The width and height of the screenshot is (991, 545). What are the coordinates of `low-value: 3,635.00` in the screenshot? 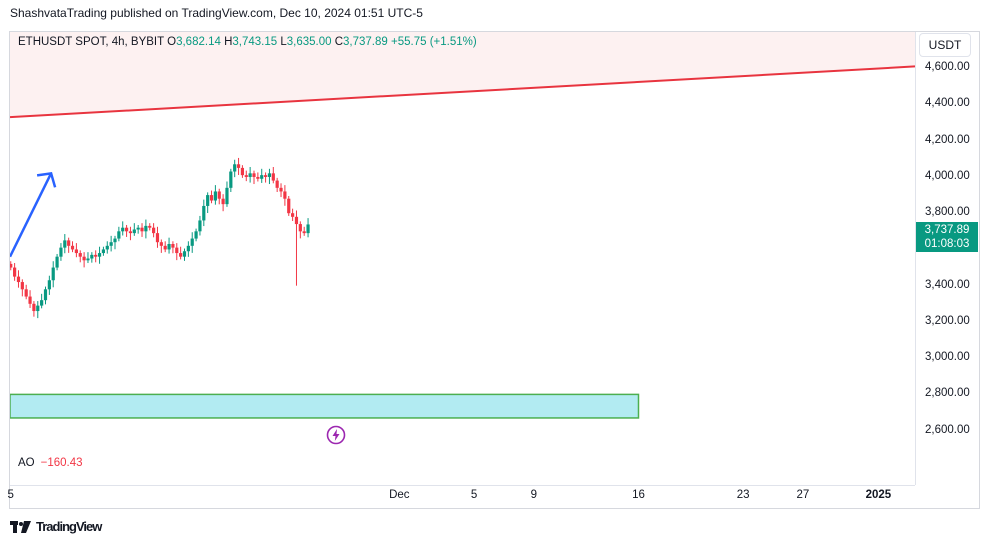 It's located at (309, 42).